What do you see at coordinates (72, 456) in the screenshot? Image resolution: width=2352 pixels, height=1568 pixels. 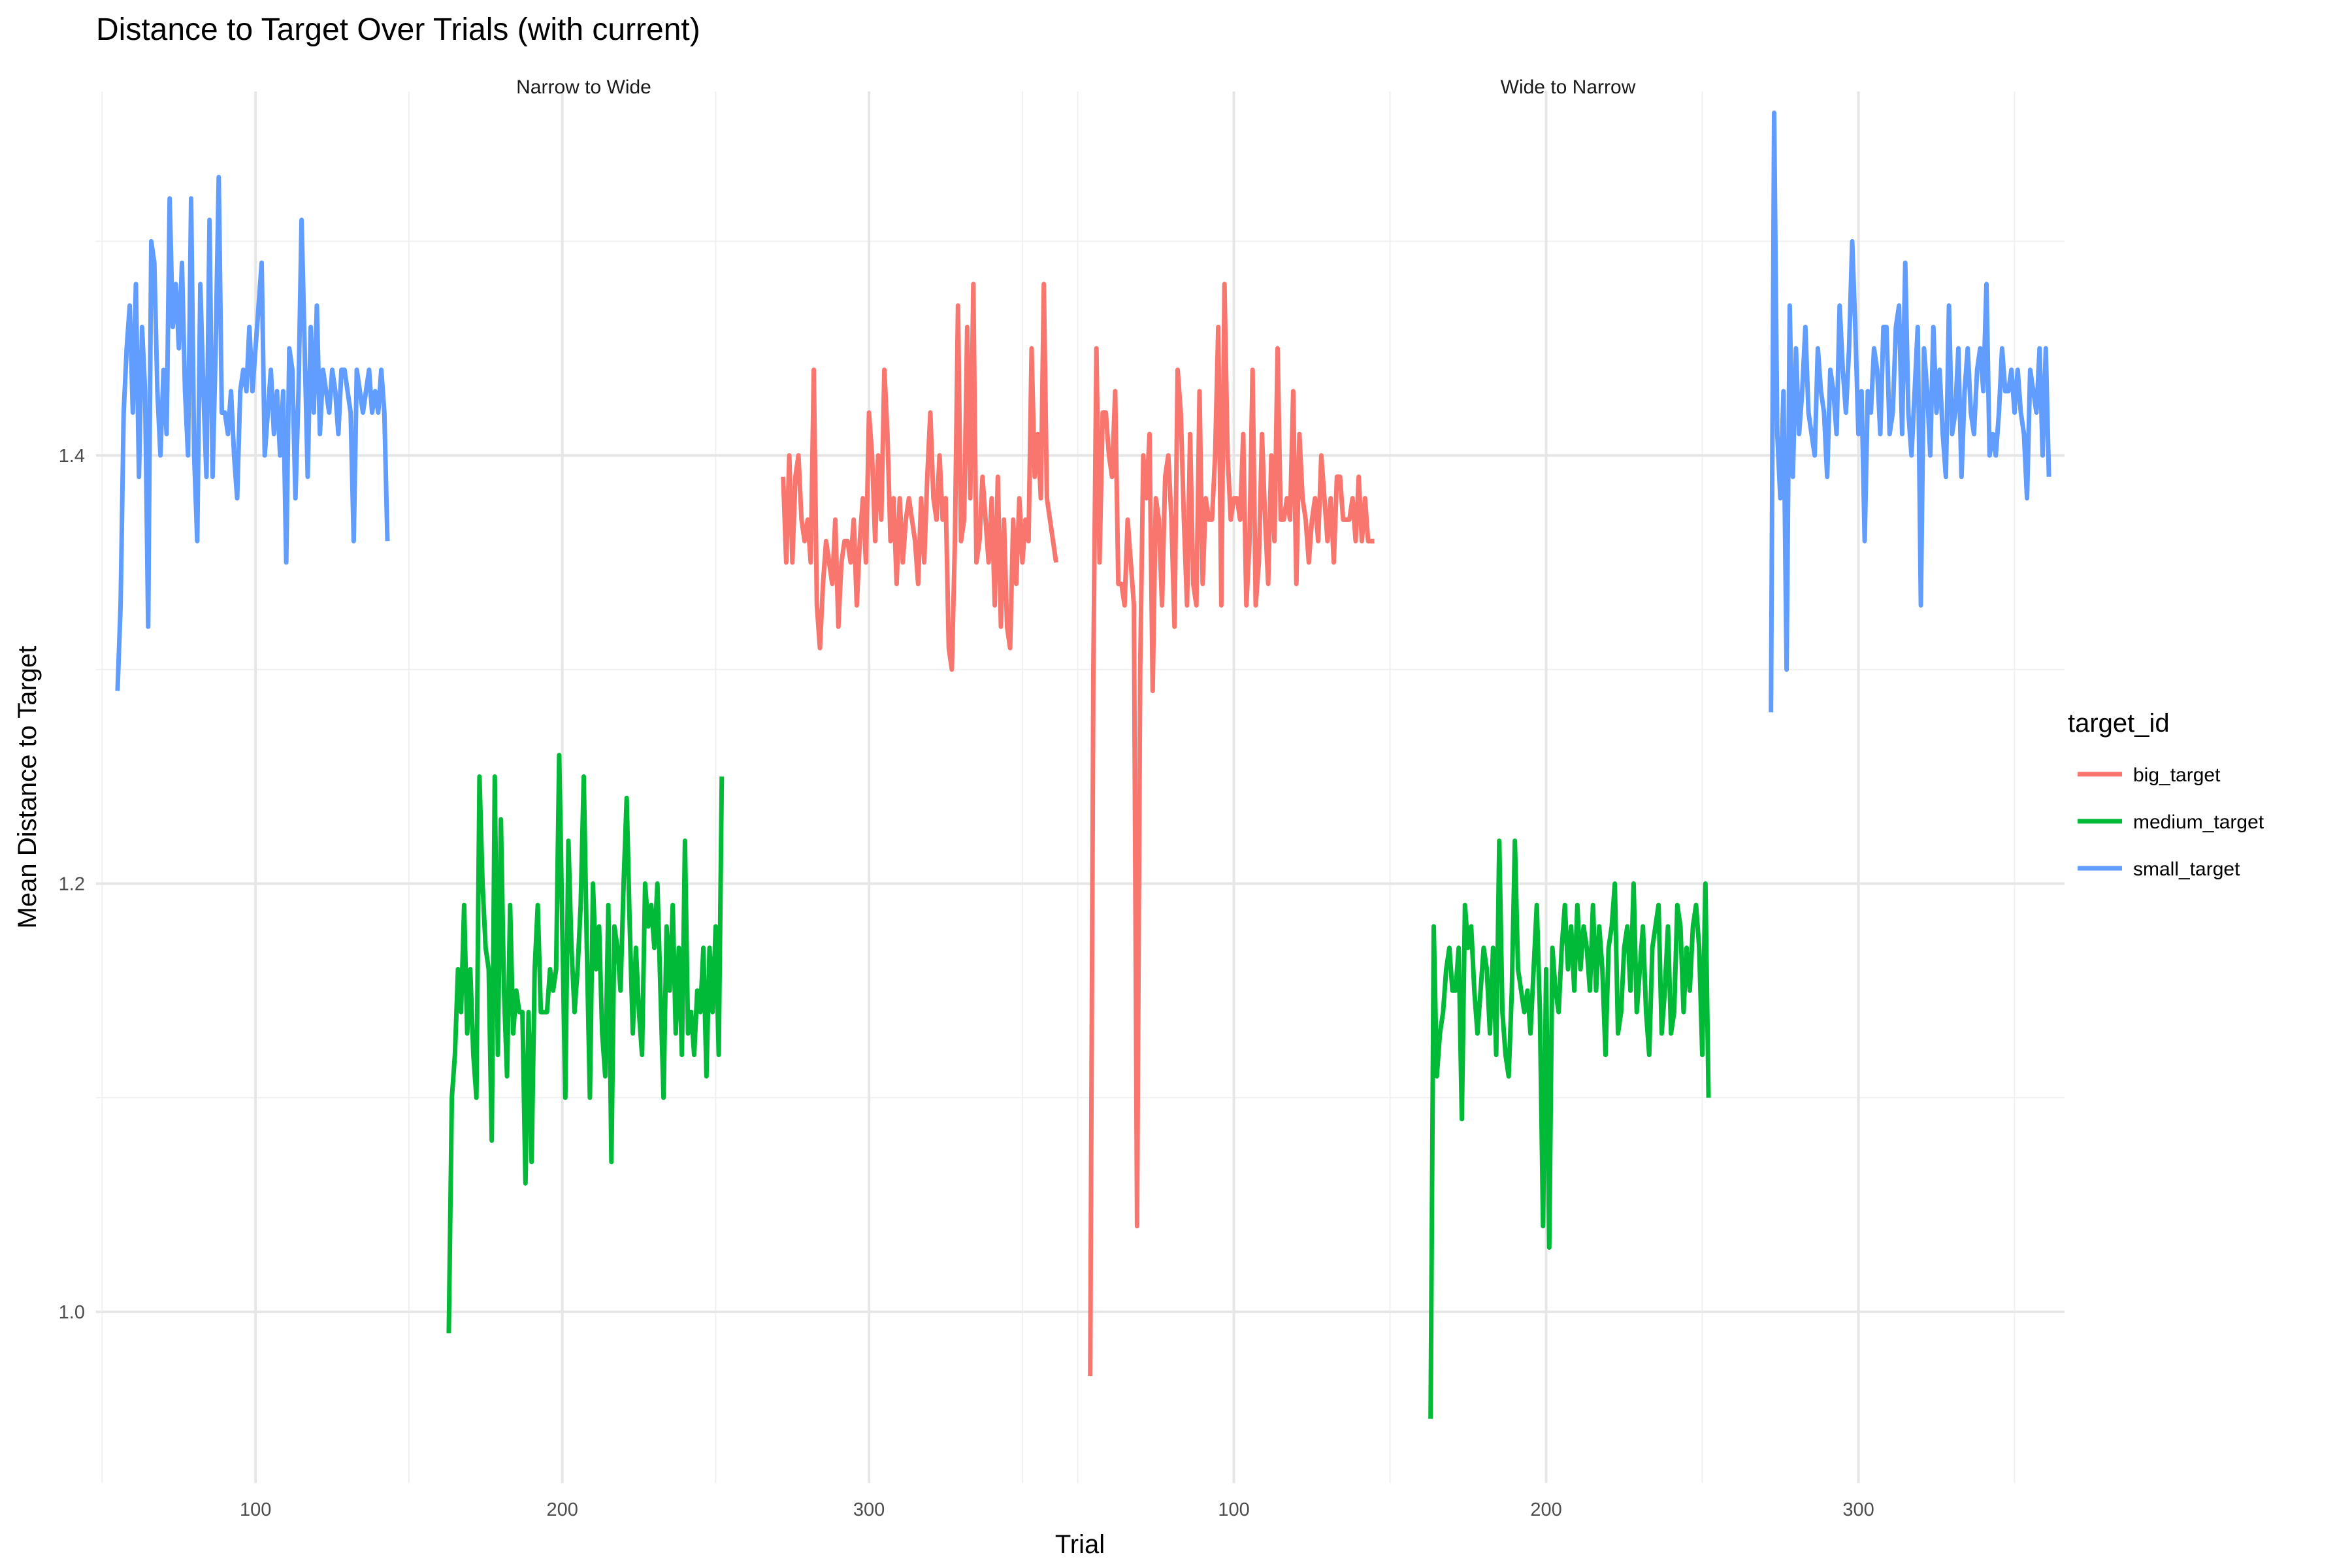 I see `y-tick-label: 1.4` at bounding box center [72, 456].